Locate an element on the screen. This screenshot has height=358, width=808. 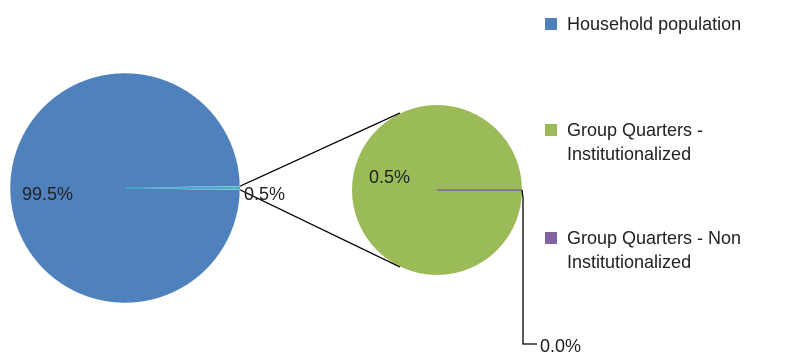
data-label-gq-institutionalized: 0.5% is located at coordinates (389, 177).